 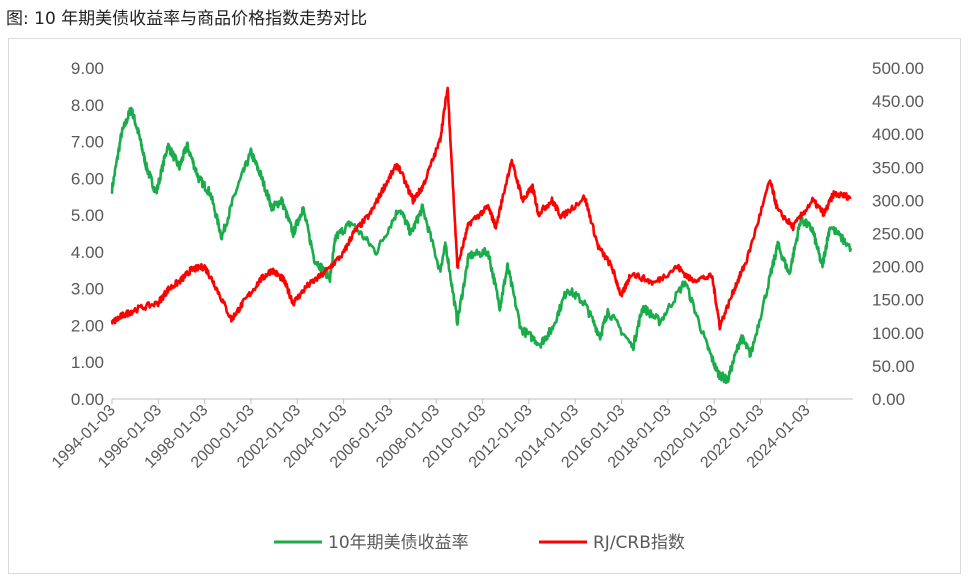 What do you see at coordinates (87, 105) in the screenshot?
I see `left-tick-label: 8.00` at bounding box center [87, 105].